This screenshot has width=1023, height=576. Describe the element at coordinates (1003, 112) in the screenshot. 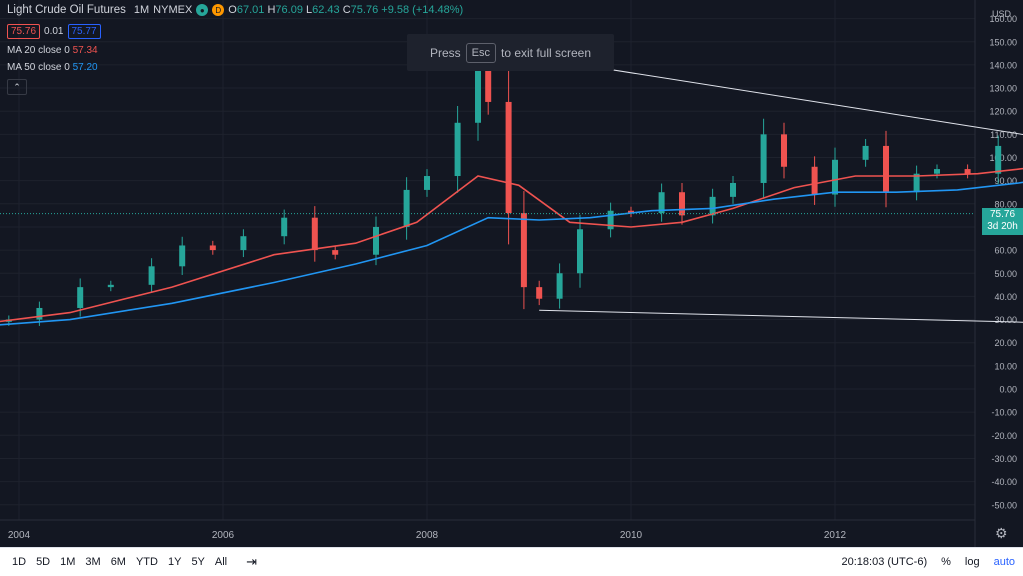

I see `y-tick-label: 120.00` at that location.